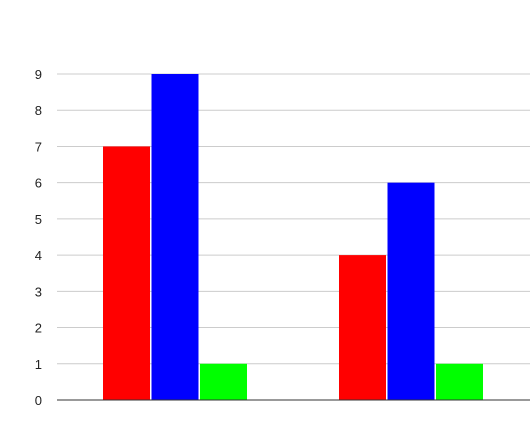 Image resolution: width=530 pixels, height=446 pixels. What do you see at coordinates (38, 400) in the screenshot?
I see `y-tick-label-0: 0` at bounding box center [38, 400].